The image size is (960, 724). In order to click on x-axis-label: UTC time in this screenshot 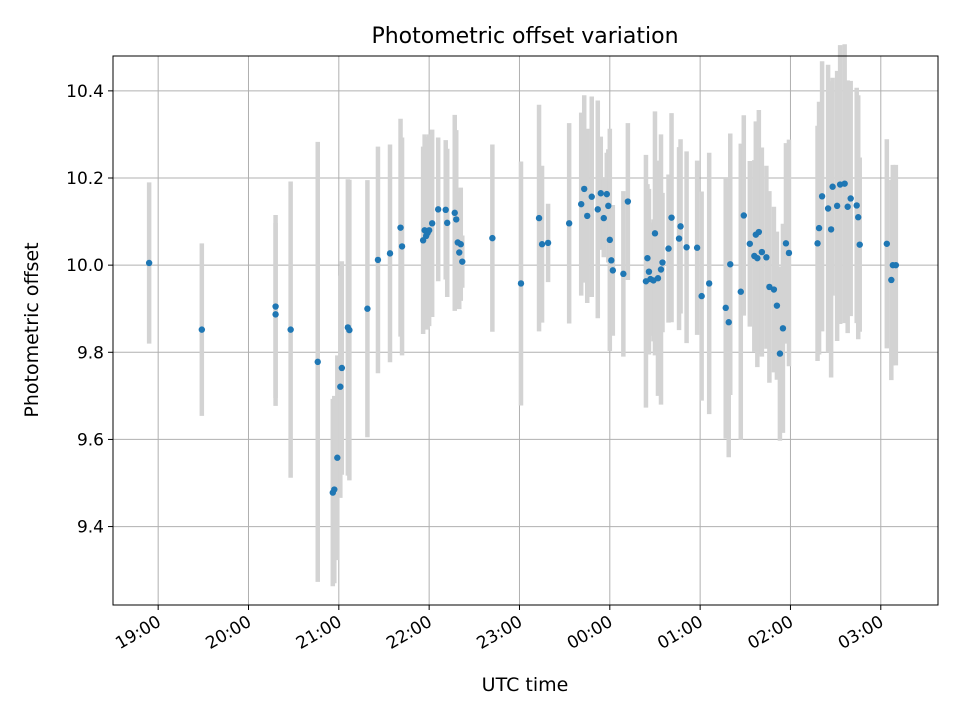, I will do `click(525, 685)`.